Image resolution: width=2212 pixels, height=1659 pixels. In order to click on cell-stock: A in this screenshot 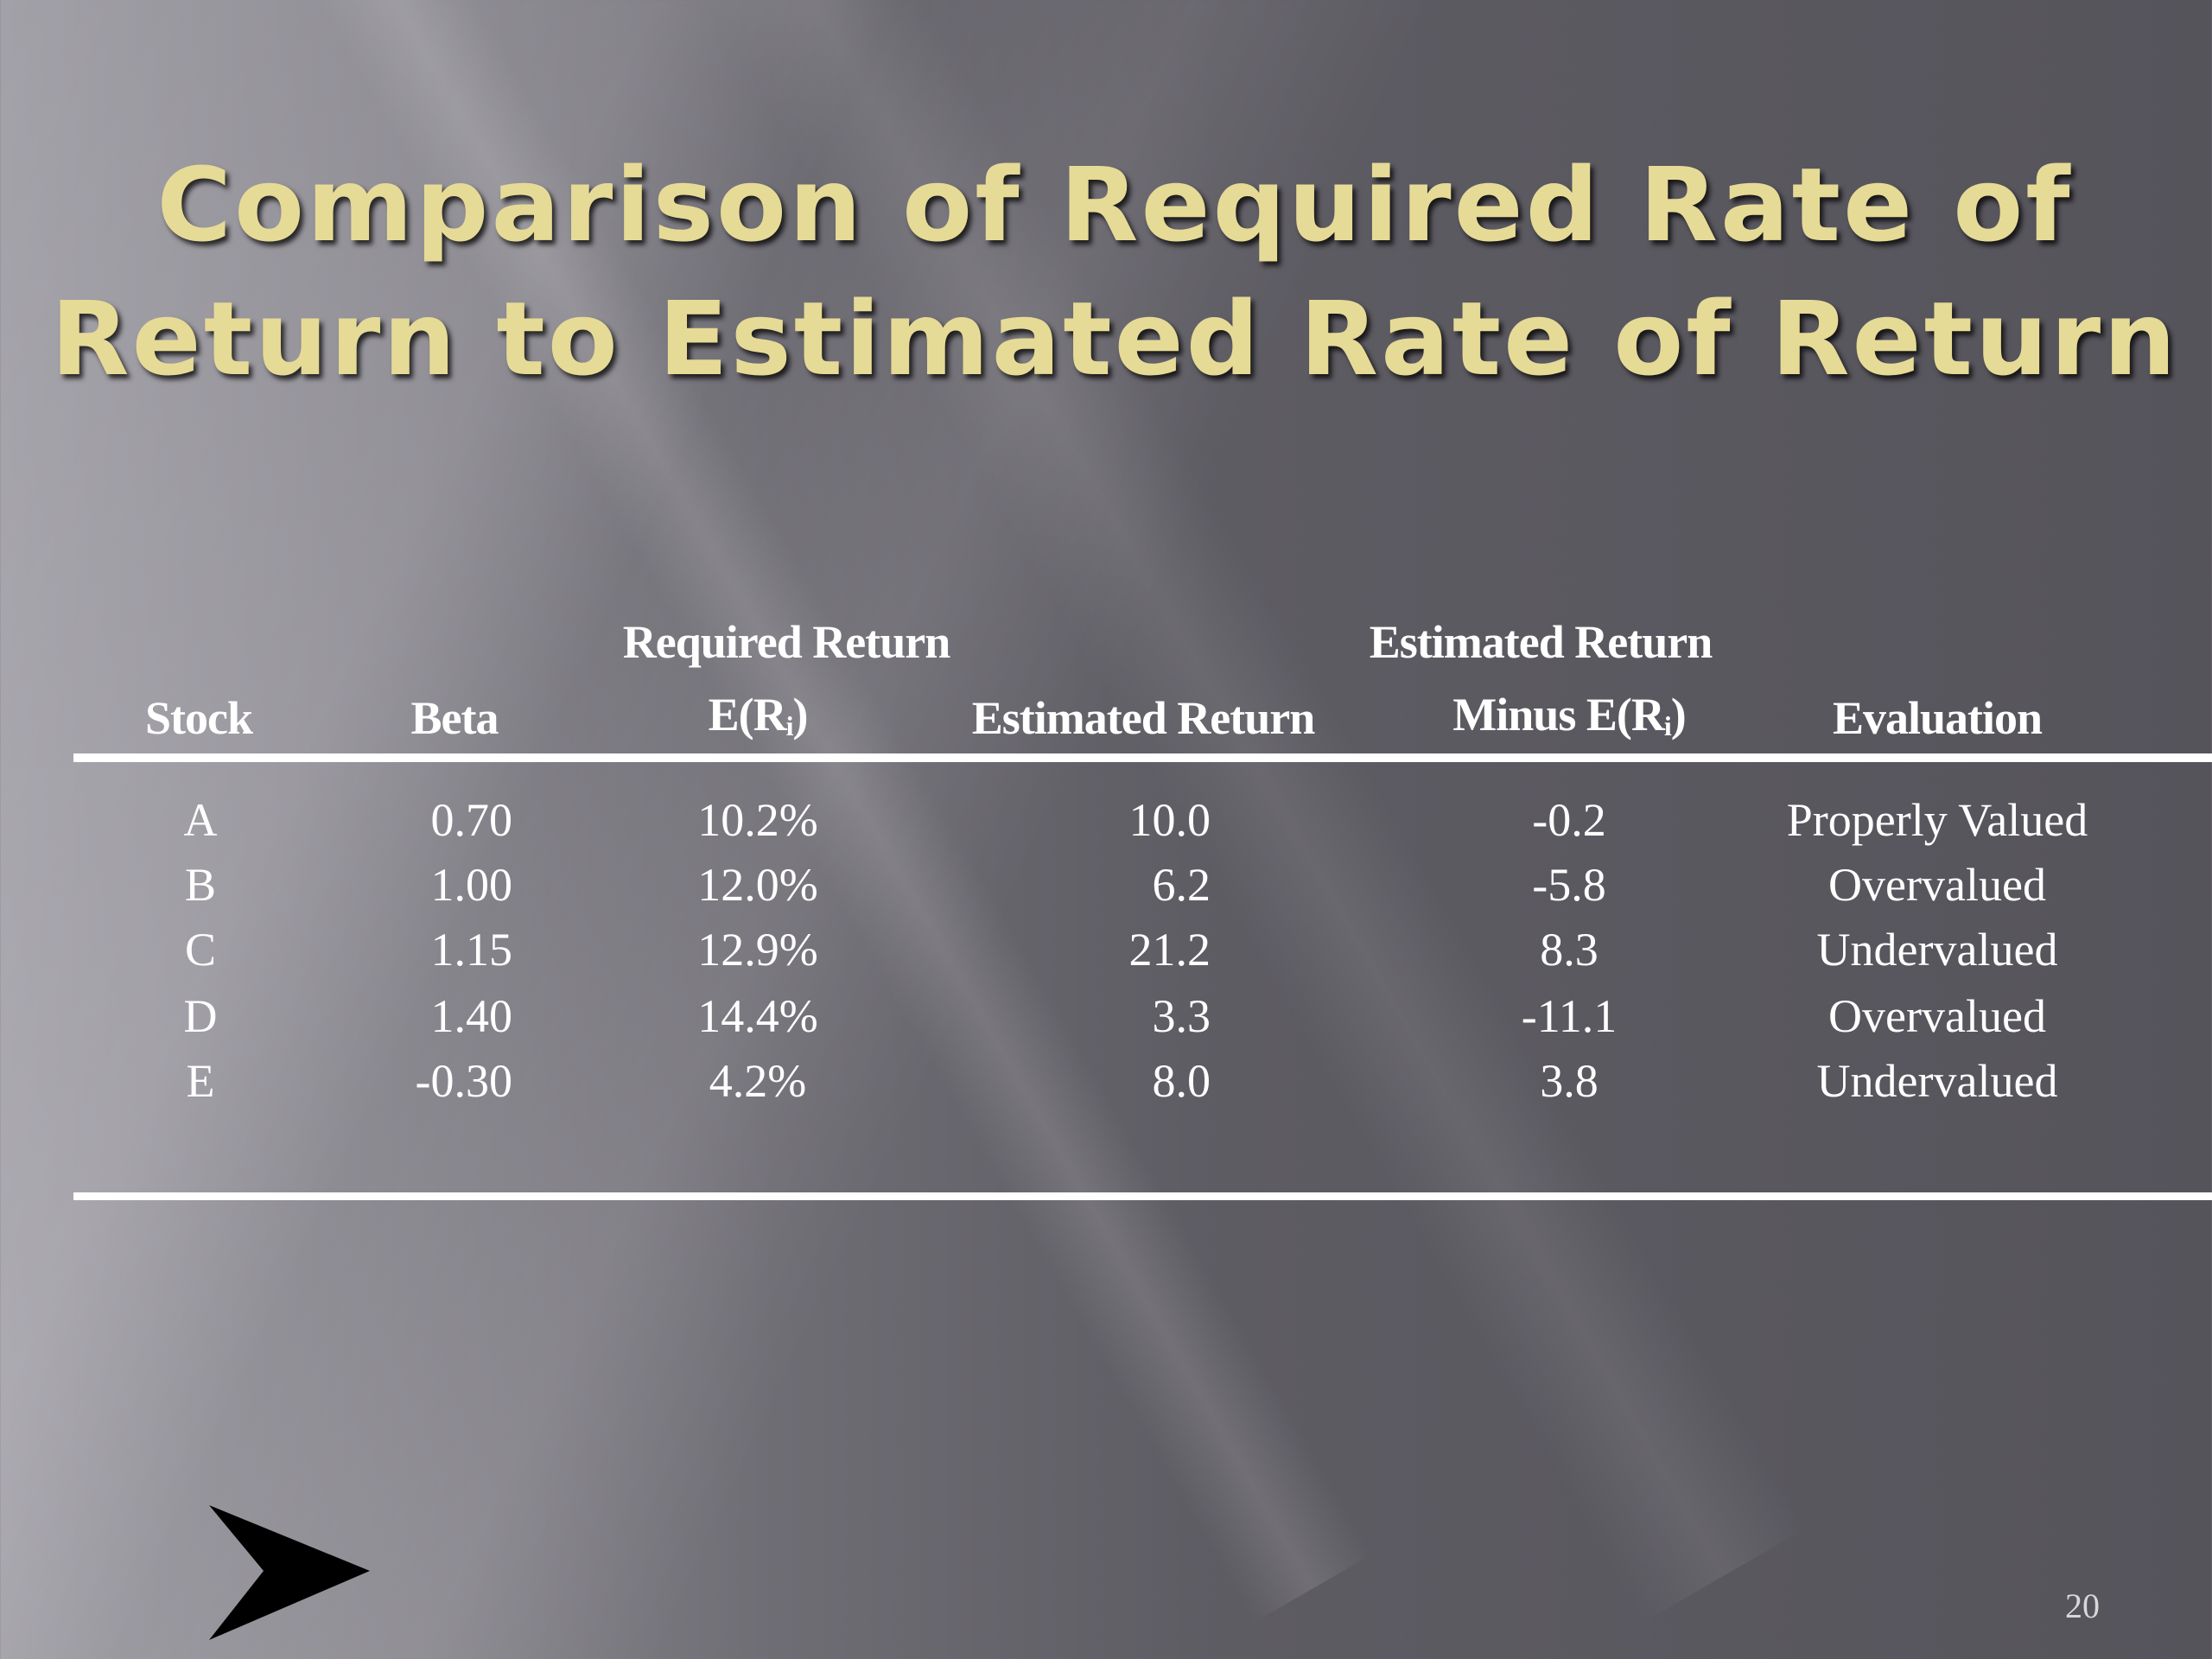, I will do `click(200, 820)`.